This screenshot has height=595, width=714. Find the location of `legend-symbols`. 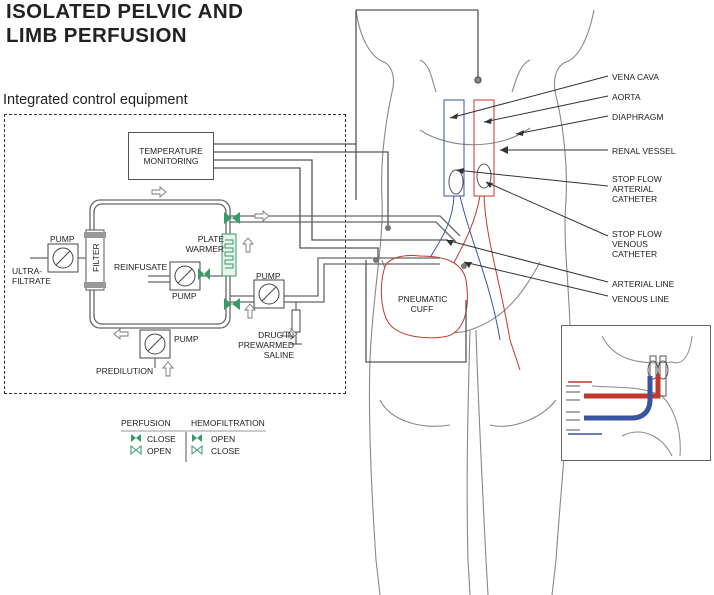

legend-symbols is located at coordinates (166, 445).